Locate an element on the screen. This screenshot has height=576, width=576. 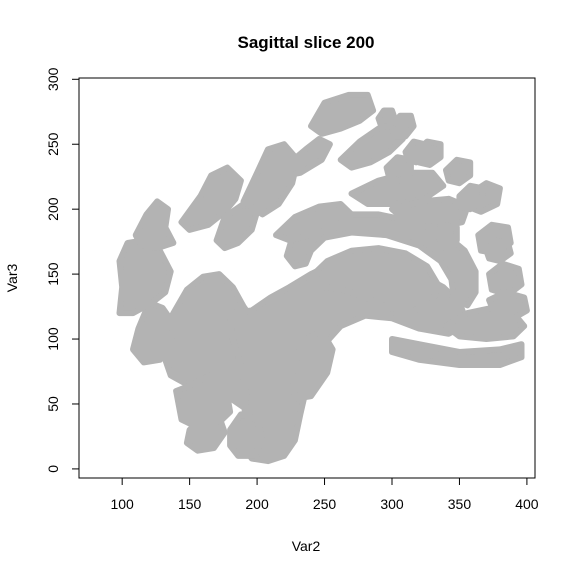
y-axis: 0 50 100 150 200 250 300 is located at coordinates (62, 270).